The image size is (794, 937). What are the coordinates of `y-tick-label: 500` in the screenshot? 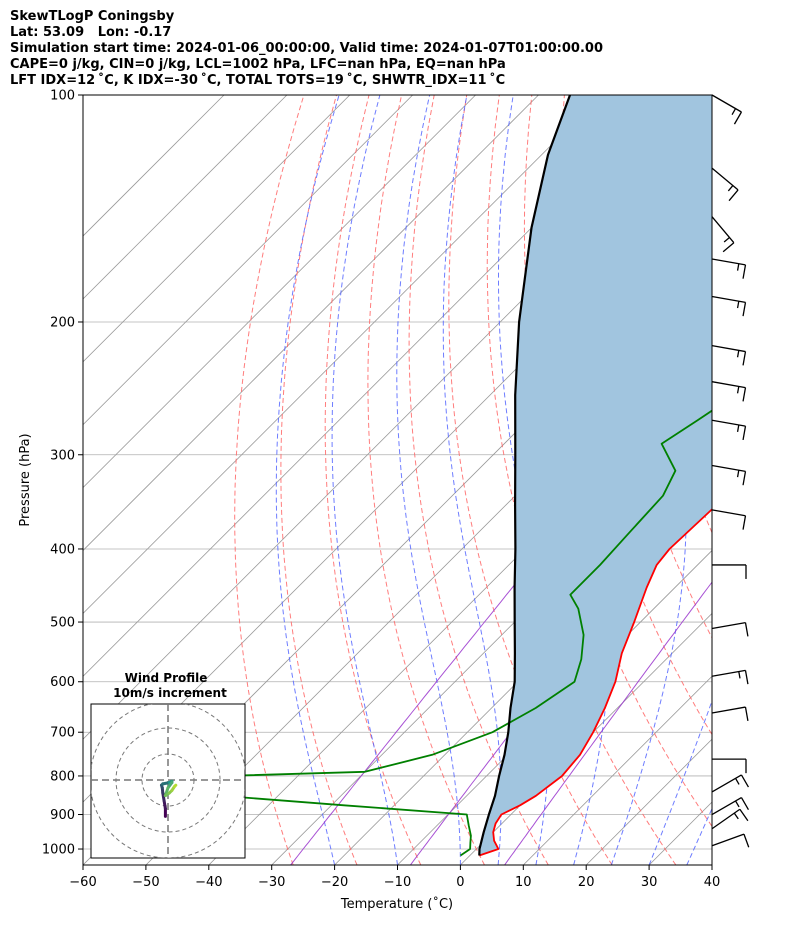 It's located at (62, 623).